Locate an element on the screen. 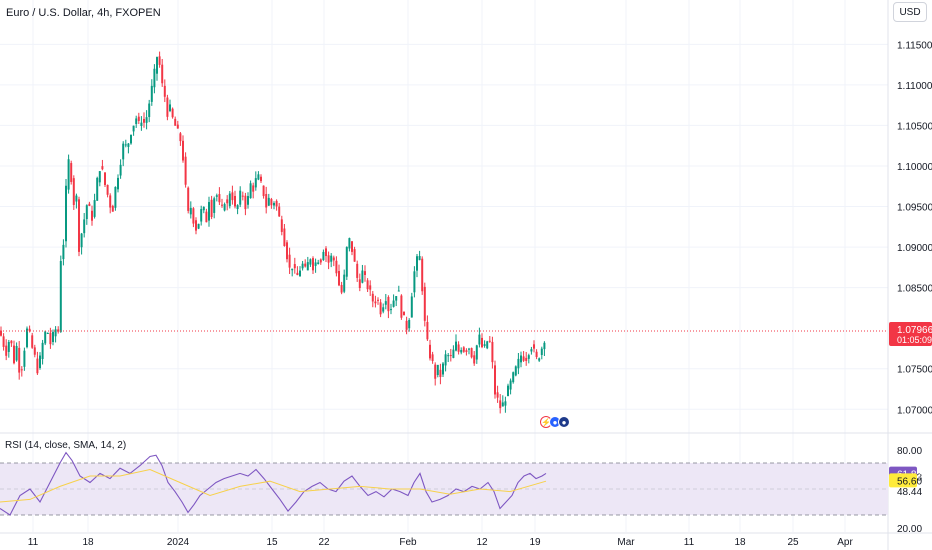 This screenshot has height=550, width=932. x-tick-label: Apr is located at coordinates (845, 542).